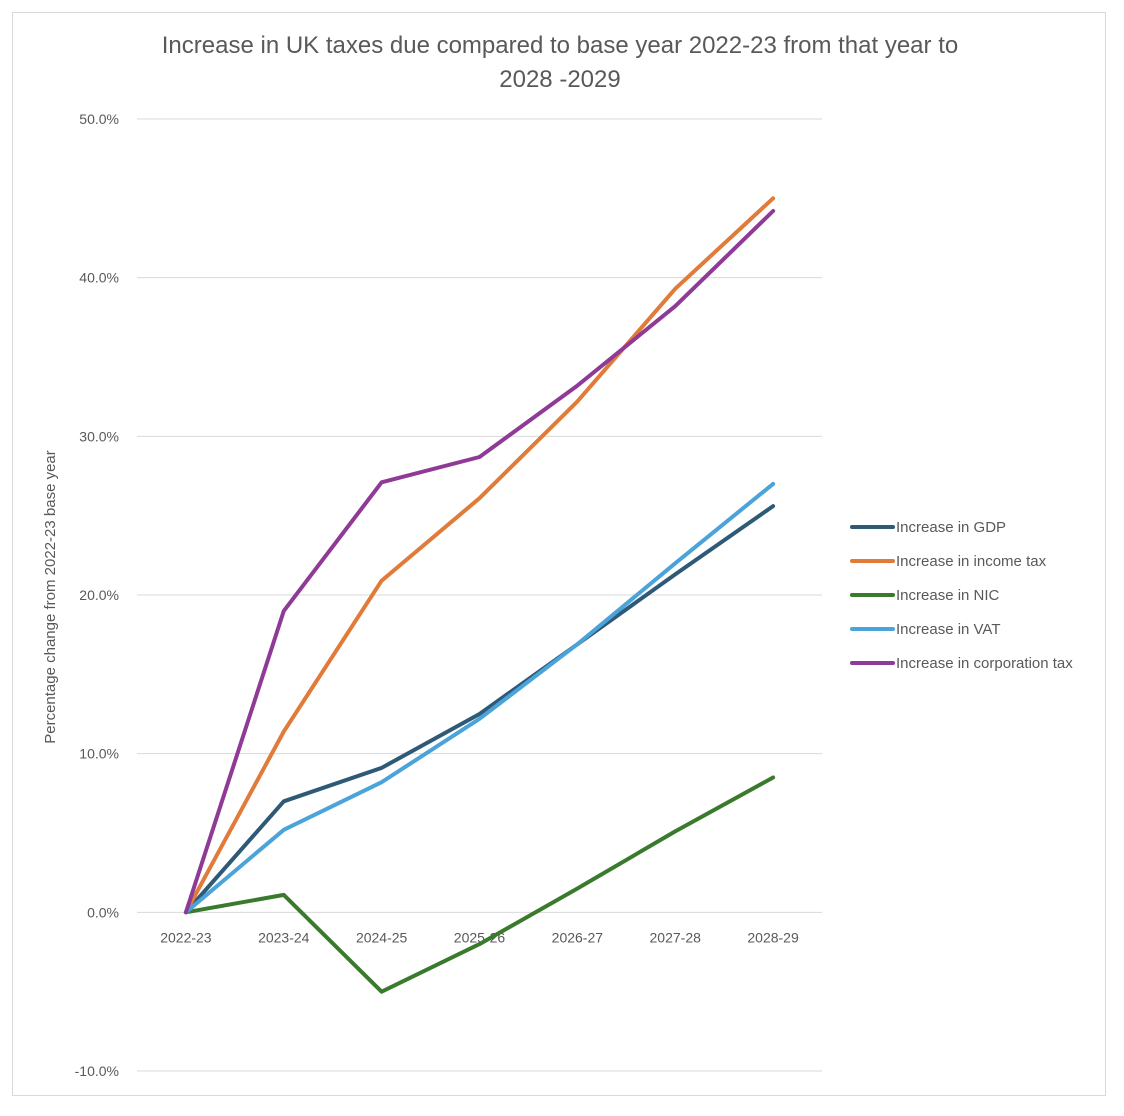 The height and width of the screenshot is (1116, 1124). What do you see at coordinates (97, 1071) in the screenshot?
I see `y-tick-label: -10.0%` at bounding box center [97, 1071].